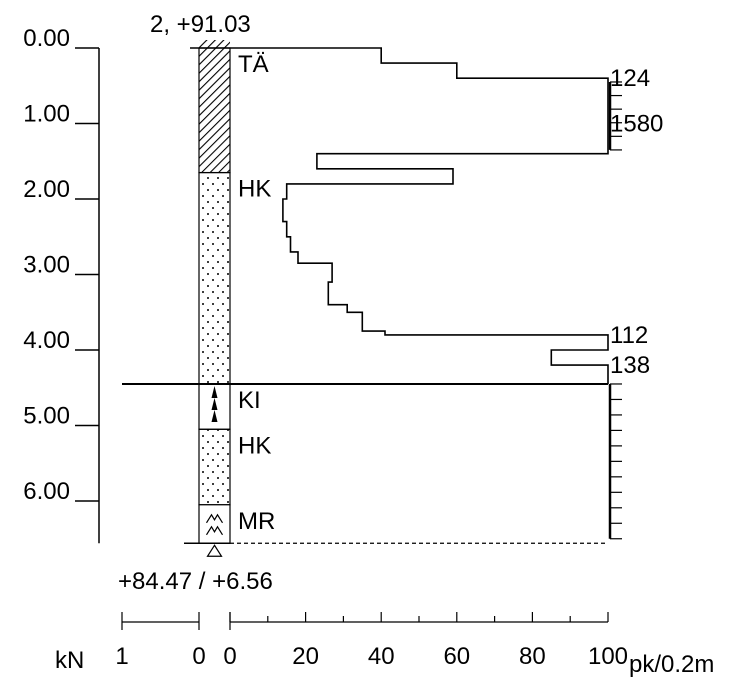 The image size is (739, 678). What do you see at coordinates (305, 656) in the screenshot?
I see `pk-tick-label: 20` at bounding box center [305, 656].